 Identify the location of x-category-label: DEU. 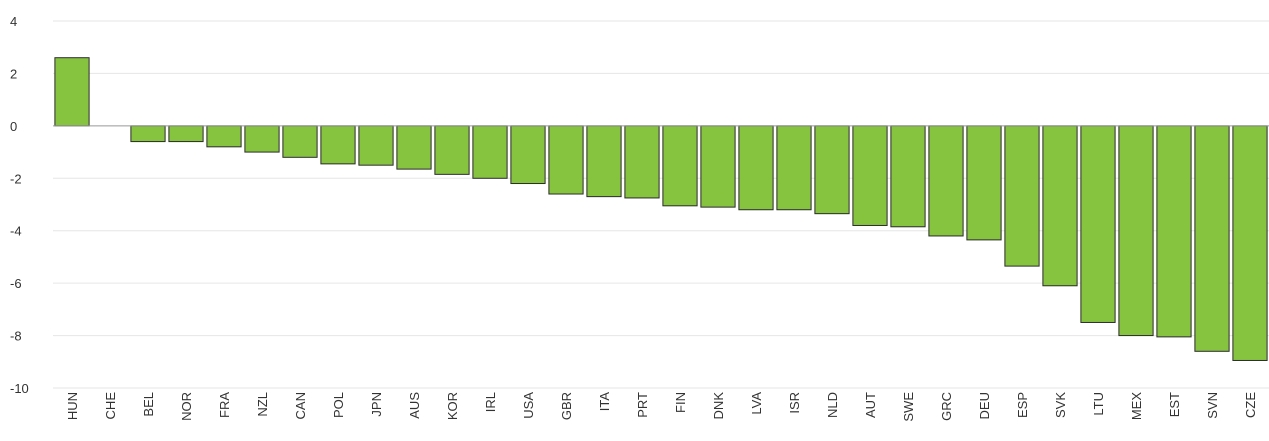
(984, 405).